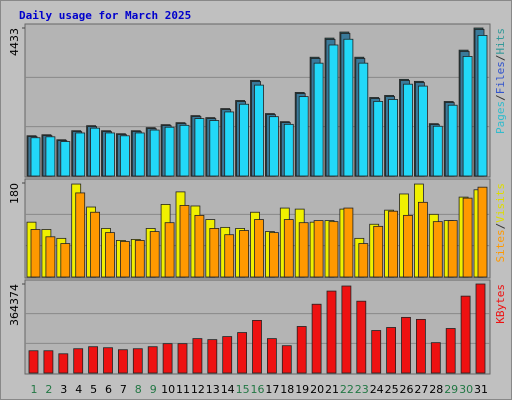 This screenshot has height=400, width=512. Describe the element at coordinates (183, 389) in the screenshot. I see `x-tick-label: 11` at that location.